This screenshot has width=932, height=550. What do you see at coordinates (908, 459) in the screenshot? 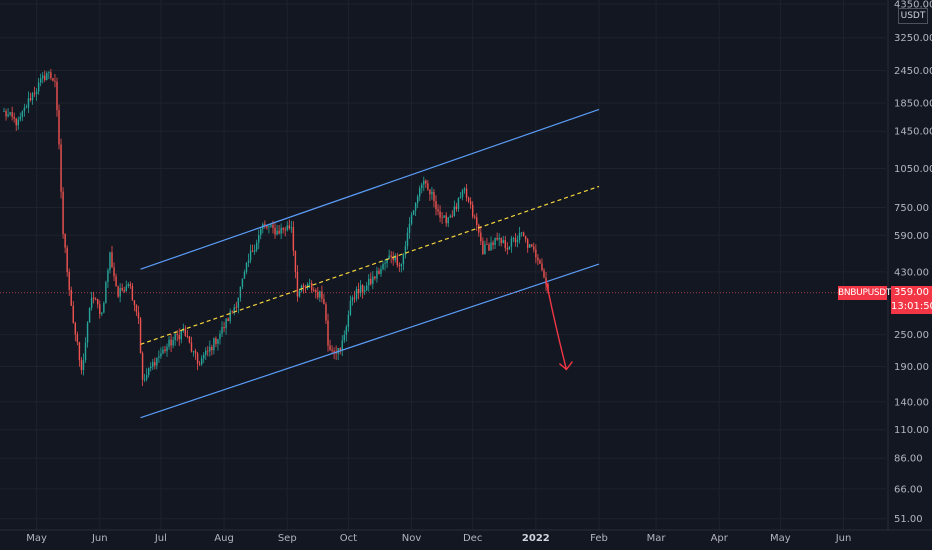
I see `y-tick-label: 86.00` at bounding box center [908, 459].